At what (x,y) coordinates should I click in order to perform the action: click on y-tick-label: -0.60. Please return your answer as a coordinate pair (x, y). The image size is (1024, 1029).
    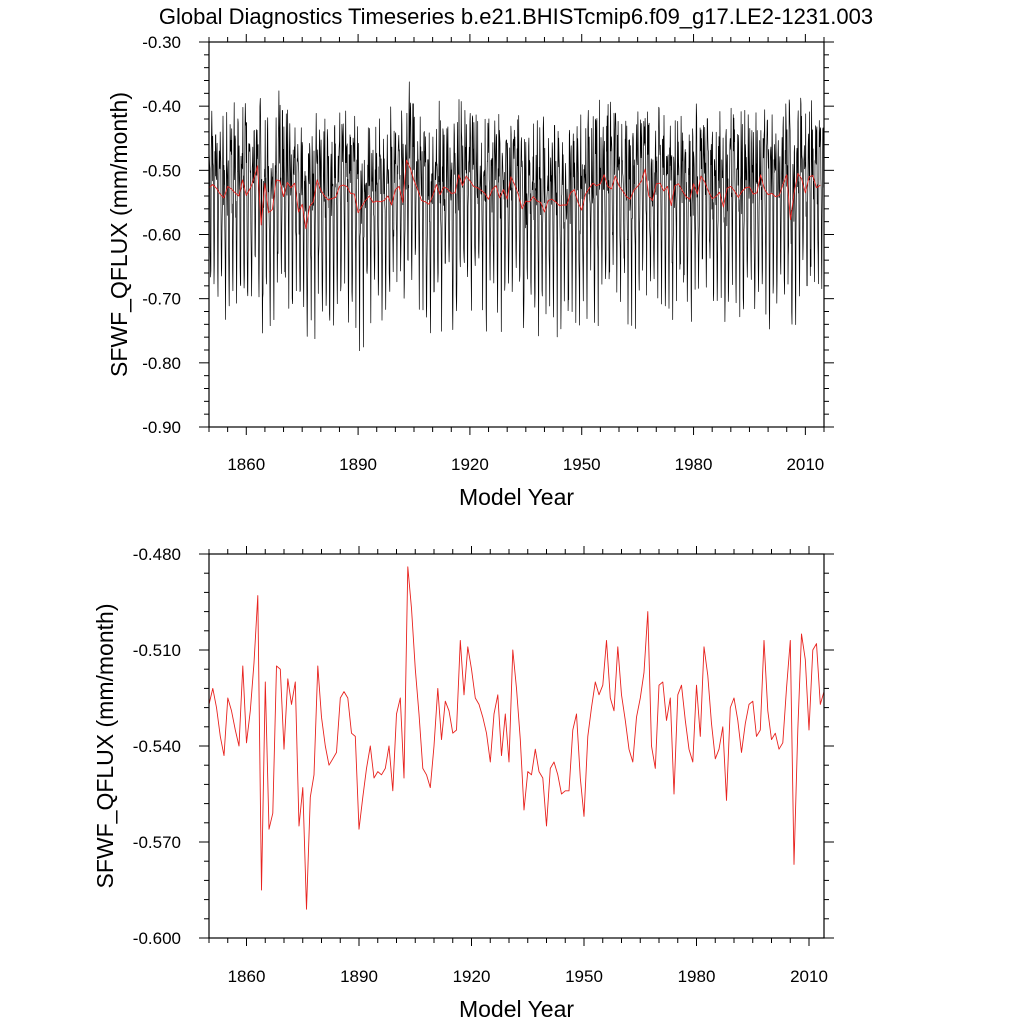
    Looking at the image, I should click on (161, 235).